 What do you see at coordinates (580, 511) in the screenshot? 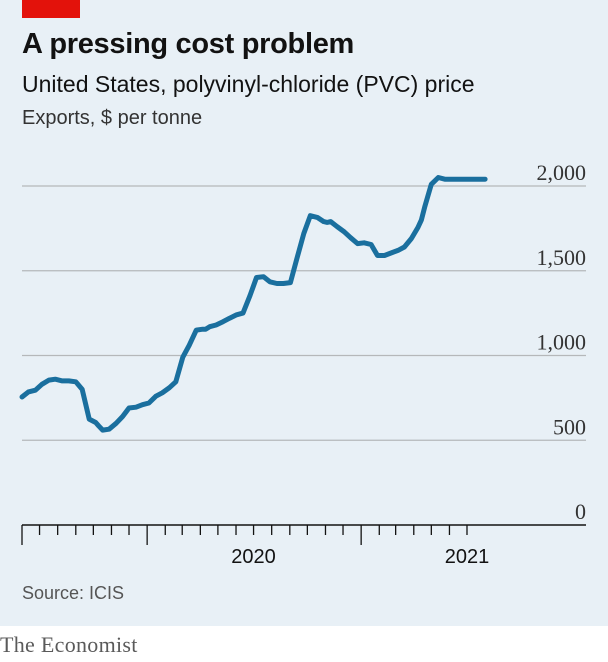
I see `y-tick-label-0: 0` at bounding box center [580, 511].